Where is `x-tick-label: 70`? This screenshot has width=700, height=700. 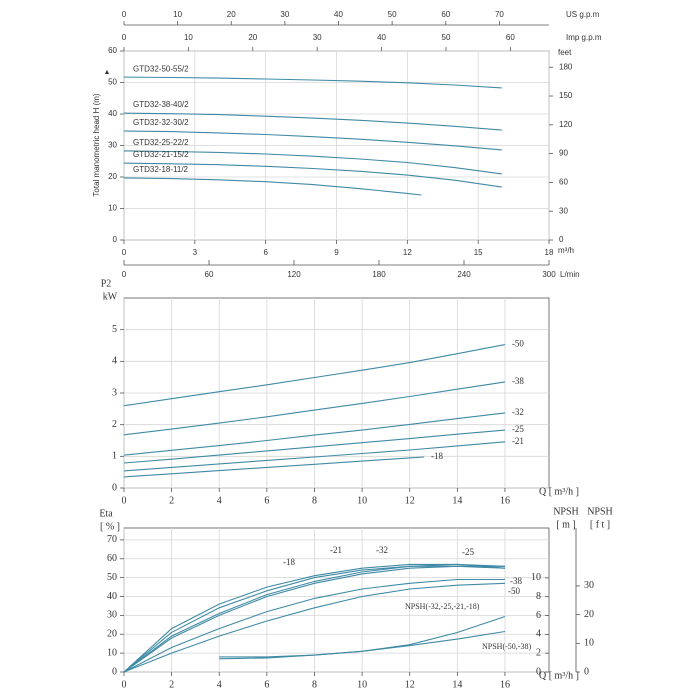
x-tick-label: 70 is located at coordinates (499, 14).